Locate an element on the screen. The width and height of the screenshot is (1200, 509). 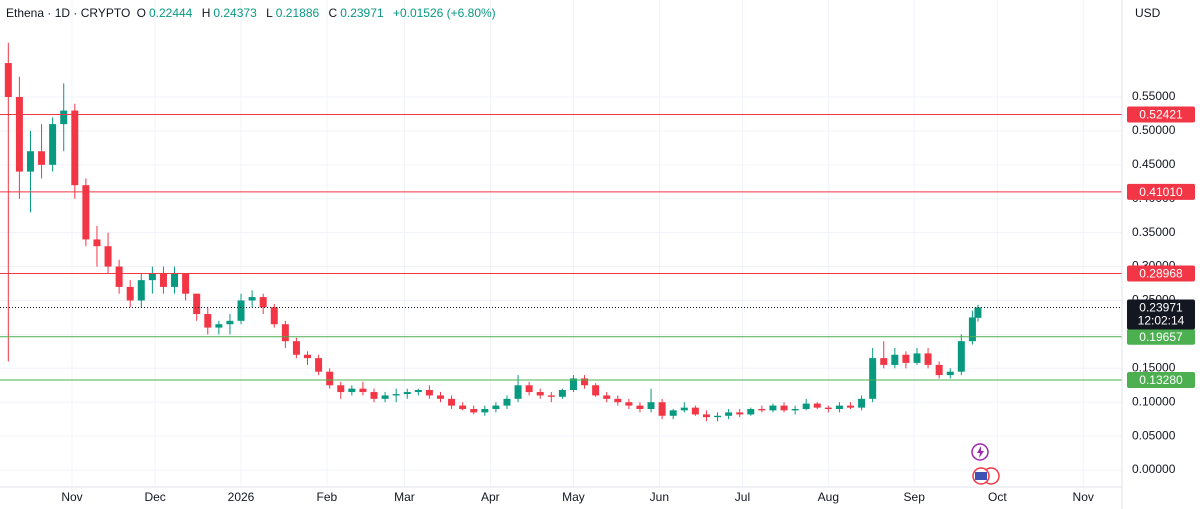
x-tick-label: Oct is located at coordinates (997, 497).